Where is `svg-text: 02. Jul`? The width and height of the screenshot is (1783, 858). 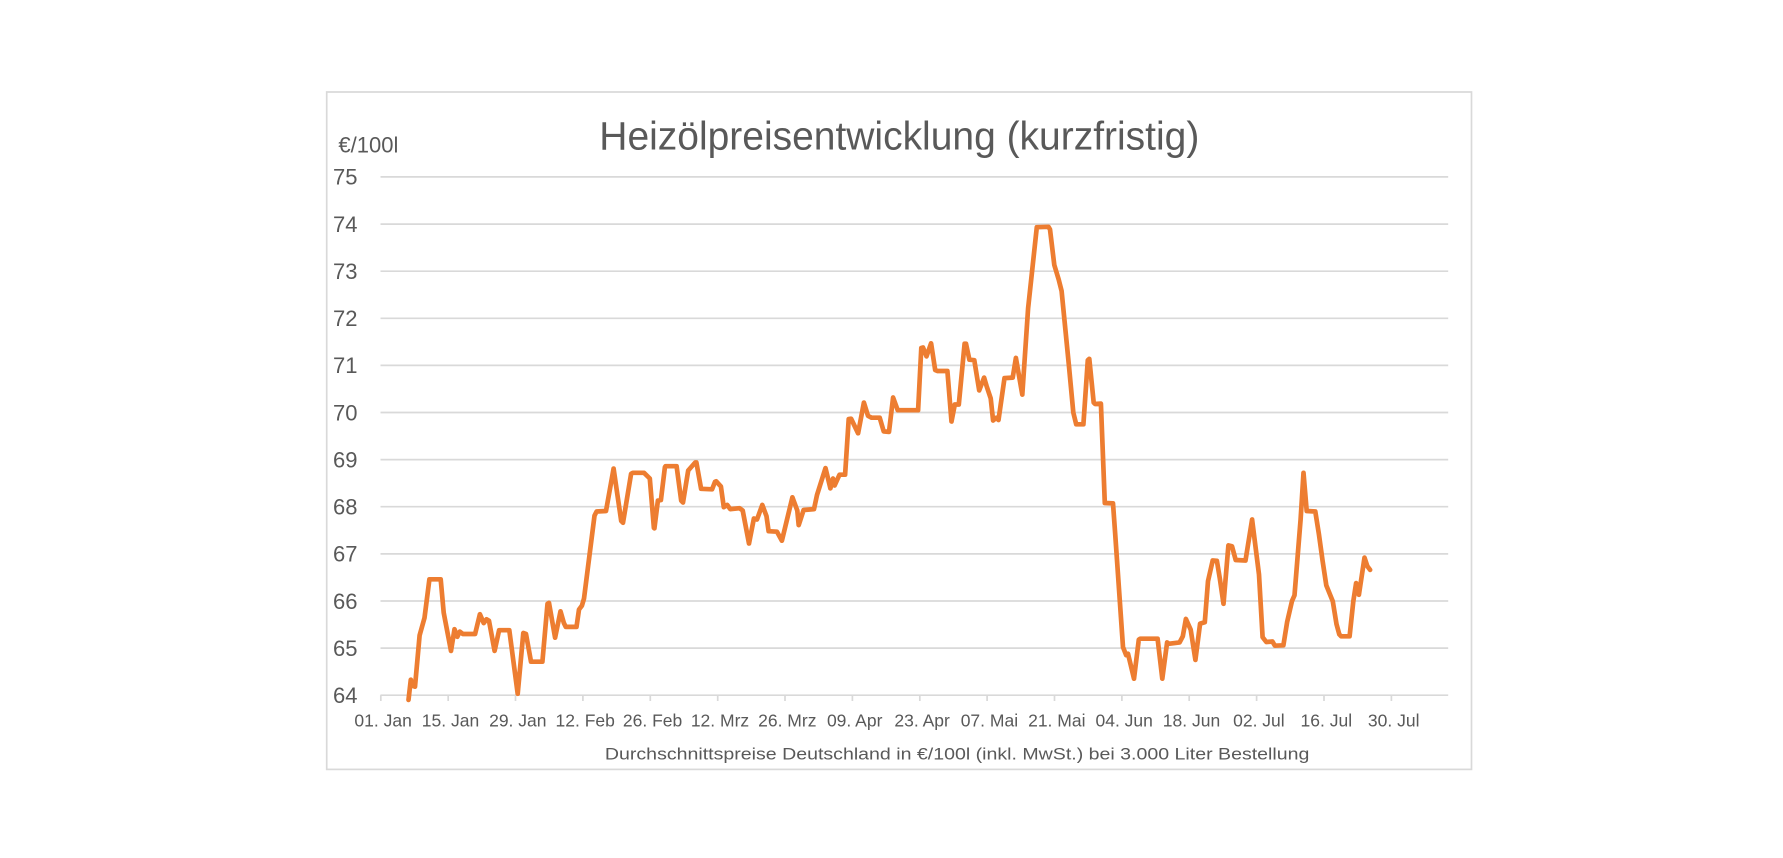
svg-text: 02. Jul is located at coordinates (1259, 721).